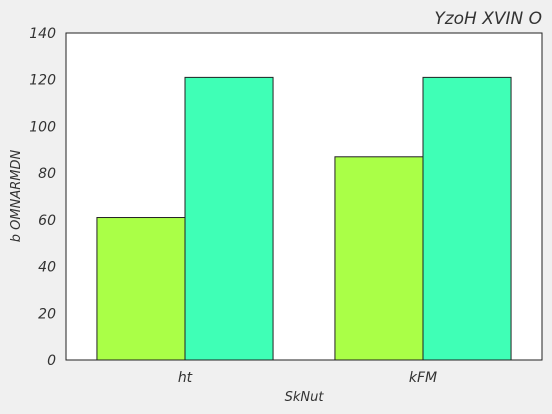  What do you see at coordinates (47, 314) in the screenshot?
I see `y-tick-label: 20` at bounding box center [47, 314].